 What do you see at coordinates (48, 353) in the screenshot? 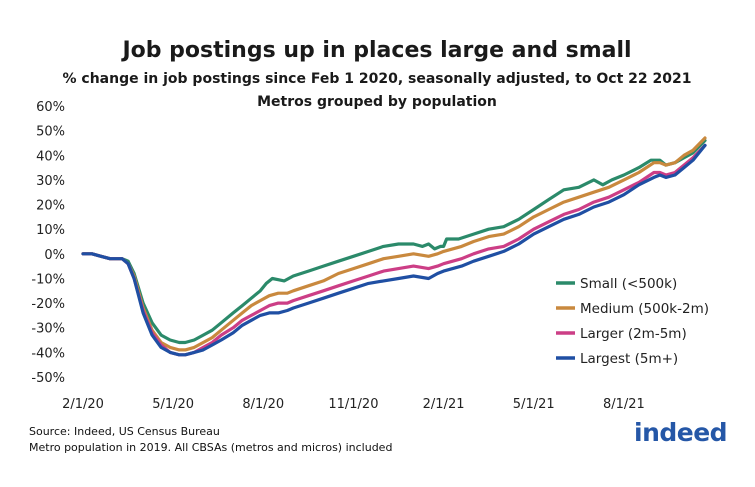
I see `y-tick-label: -40%` at bounding box center [48, 353].